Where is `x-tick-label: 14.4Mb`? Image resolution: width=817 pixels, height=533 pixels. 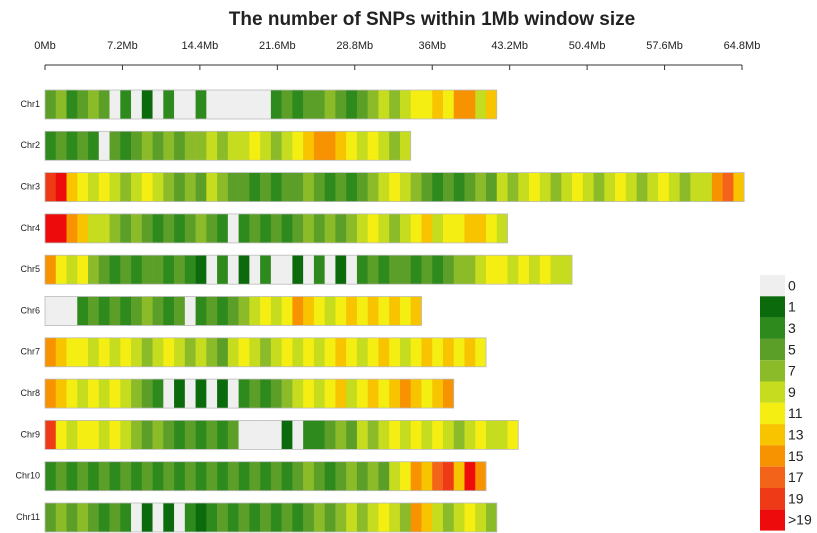
x-tick-label: 14.4Mb is located at coordinates (200, 46).